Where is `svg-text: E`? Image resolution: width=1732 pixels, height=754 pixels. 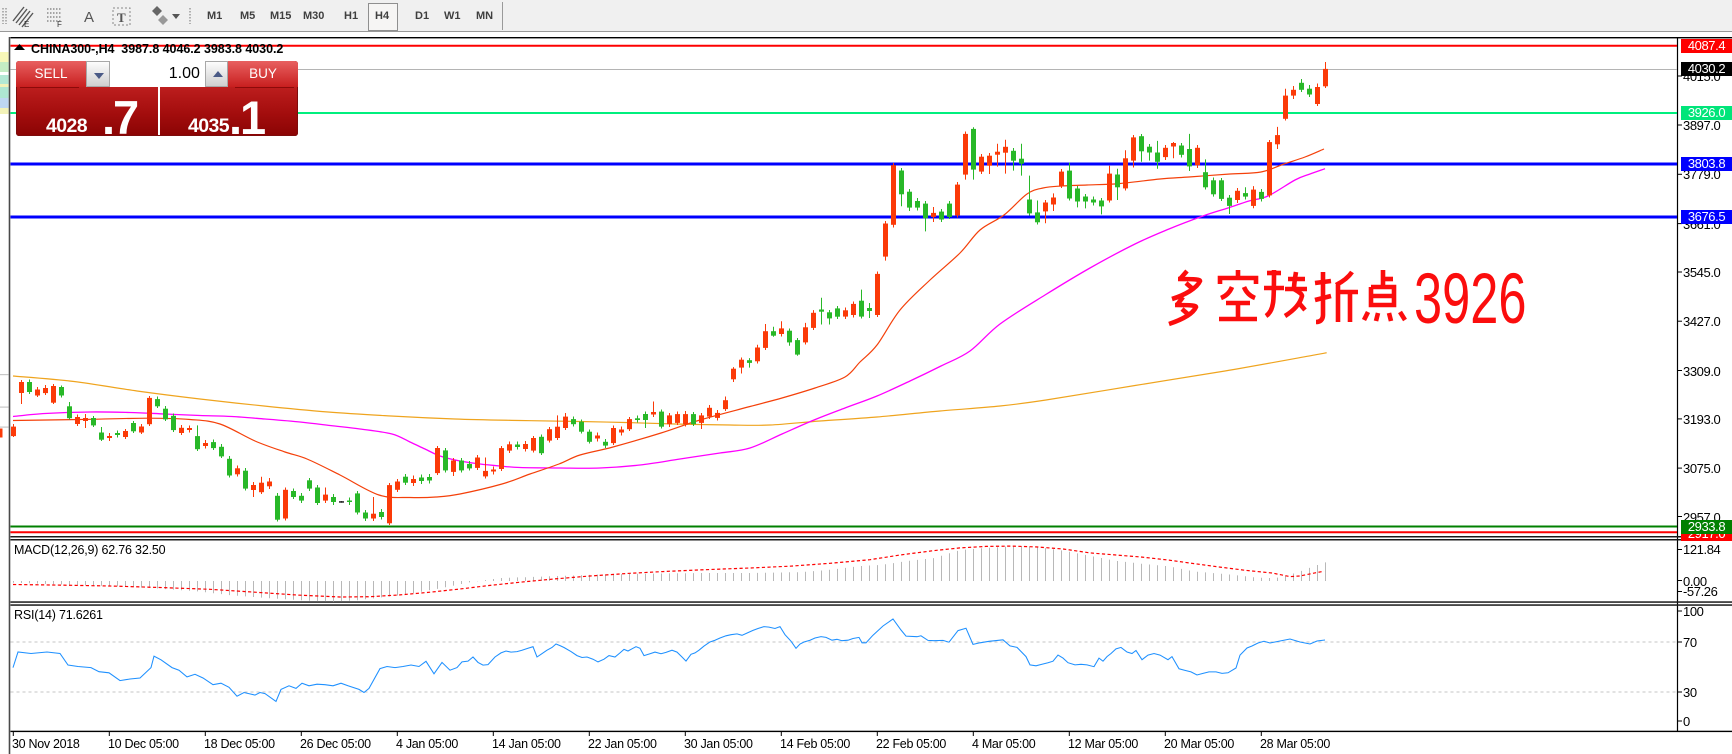 svg-text: E is located at coordinates (26, 24).